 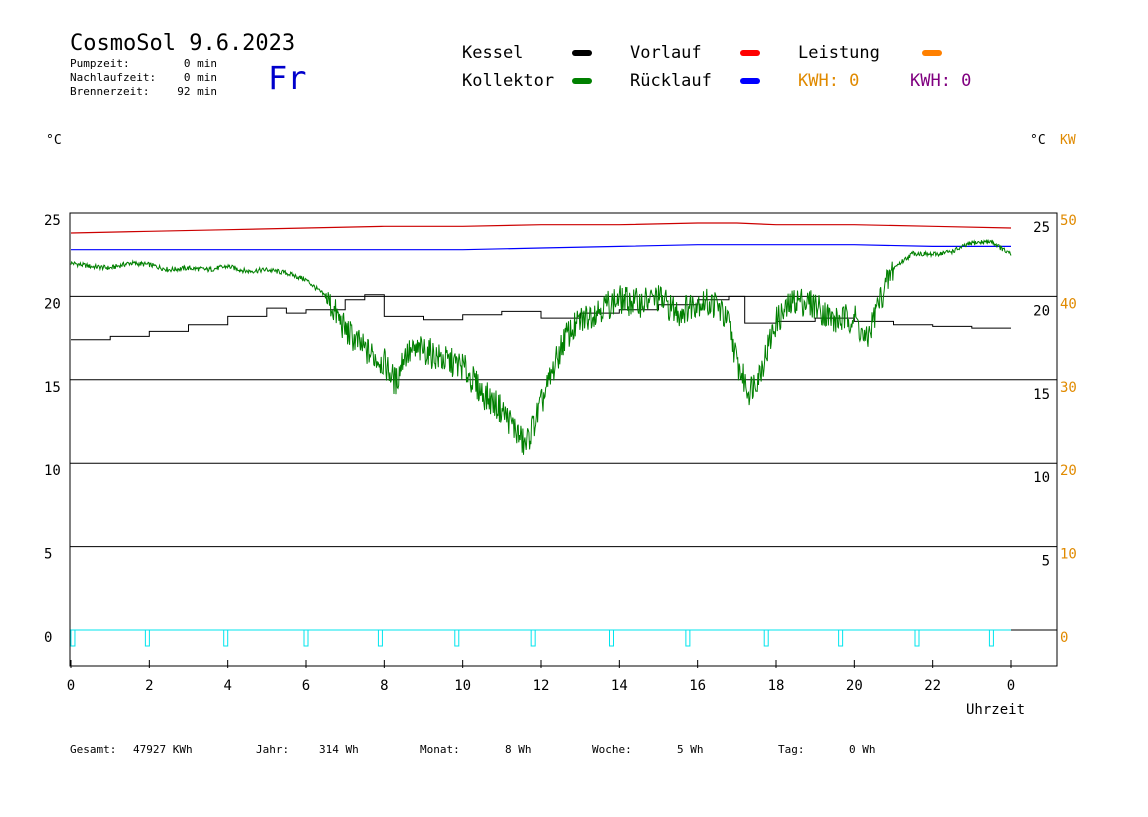 I want to click on tag-value: 0 Wh, so click(x=862, y=749).